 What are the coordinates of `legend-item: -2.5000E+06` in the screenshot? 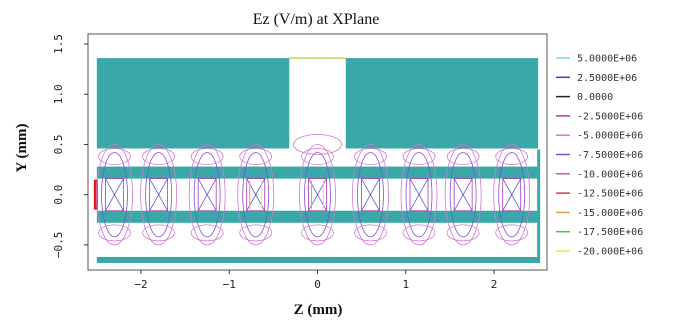 It's located at (599, 116).